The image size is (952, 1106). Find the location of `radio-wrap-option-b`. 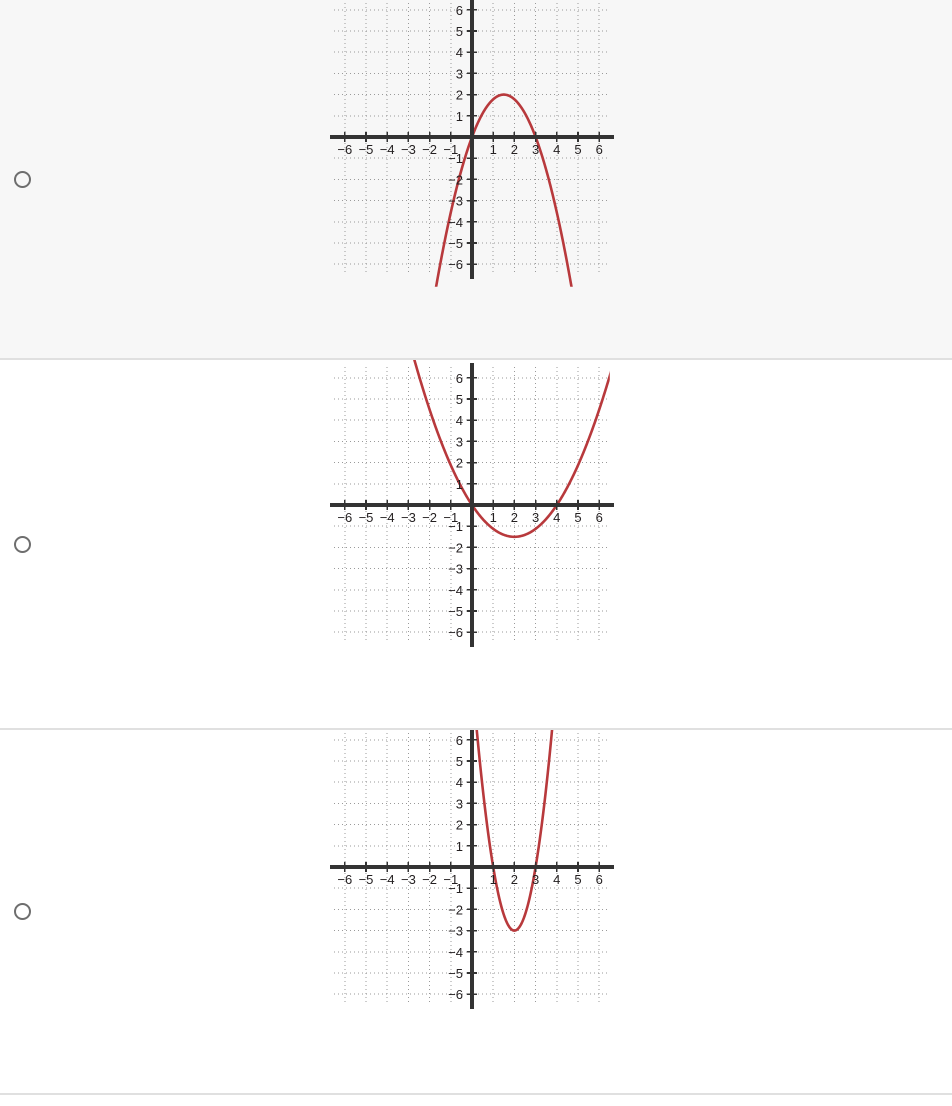

radio-wrap-option-b is located at coordinates (22, 544).